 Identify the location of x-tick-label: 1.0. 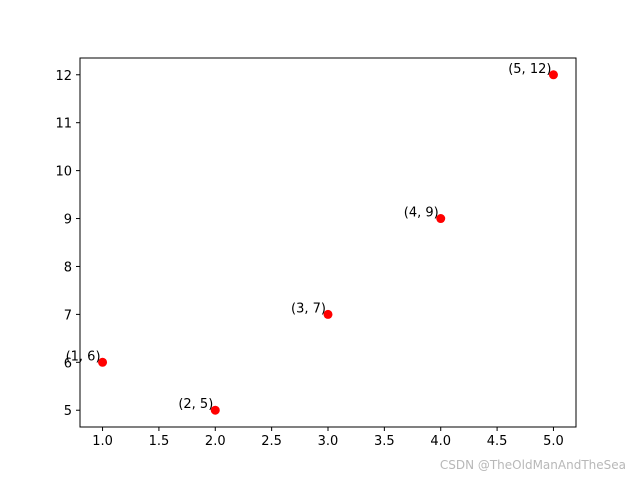
(102, 441).